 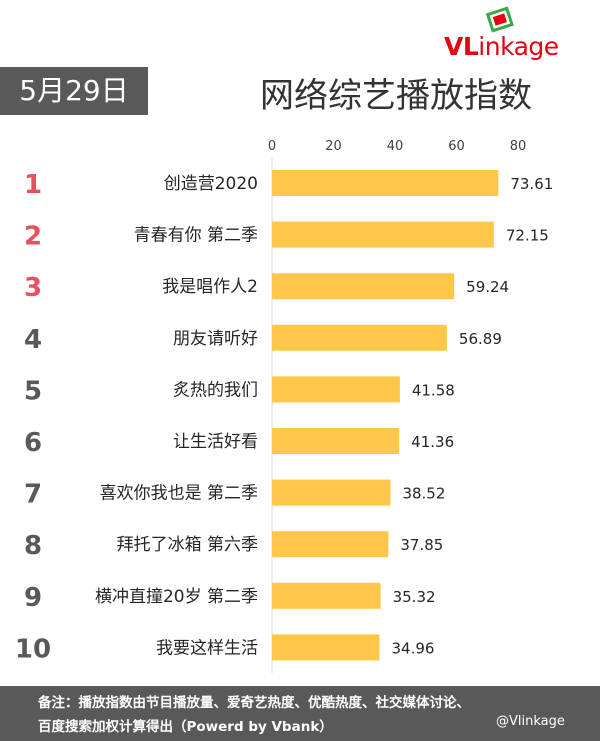 I want to click on value-label: 34.96, so click(x=413, y=648).